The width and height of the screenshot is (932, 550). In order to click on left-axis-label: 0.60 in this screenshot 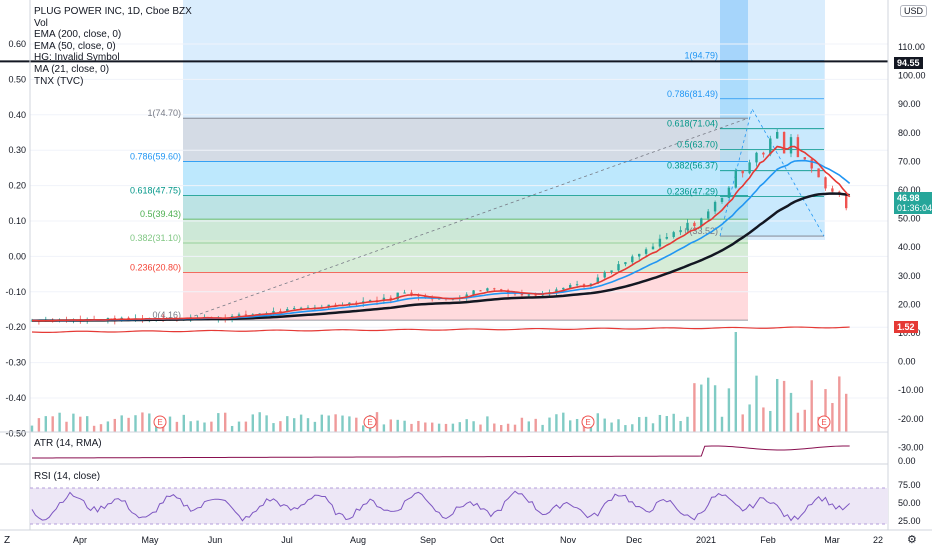, I will do `click(17, 44)`.